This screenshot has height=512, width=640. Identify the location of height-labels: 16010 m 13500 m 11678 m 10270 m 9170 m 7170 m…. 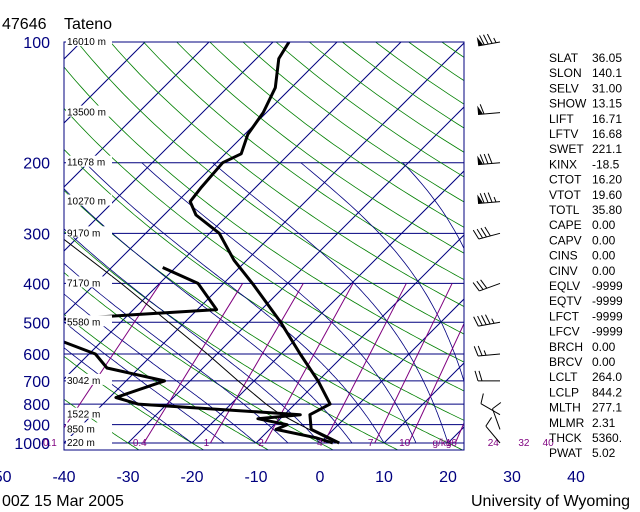
(89, 242).